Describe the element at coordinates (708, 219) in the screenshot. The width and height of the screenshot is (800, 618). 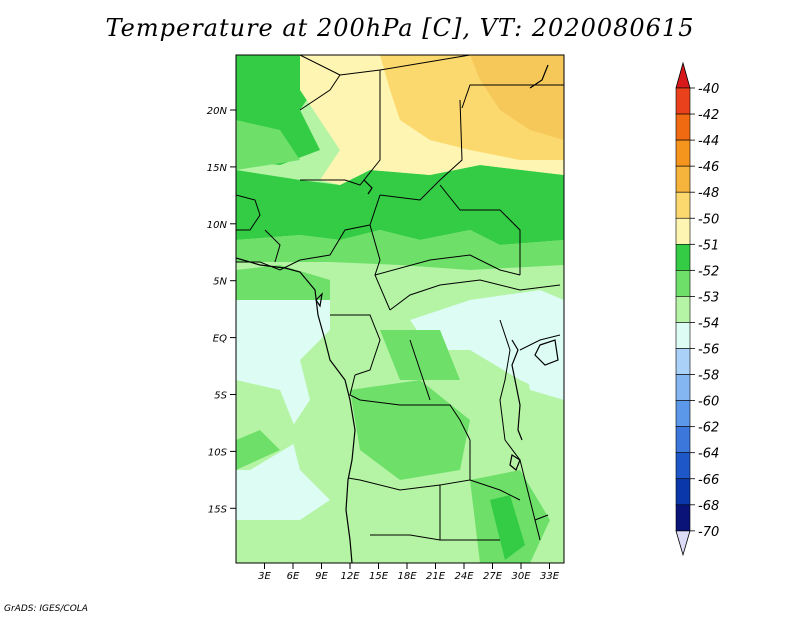
I see `colorbar-label: -50` at that location.